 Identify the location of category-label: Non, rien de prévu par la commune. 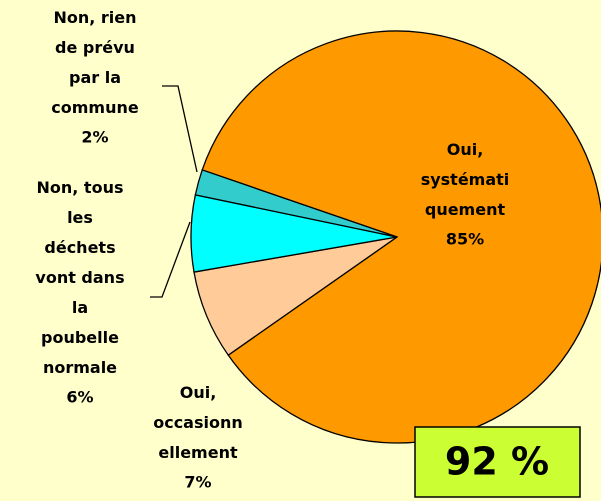
(95, 62).